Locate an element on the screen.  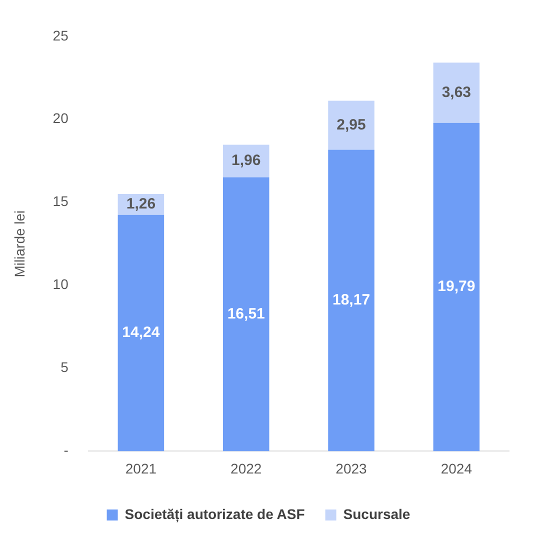
y-tick-label: 25 is located at coordinates (60, 35).